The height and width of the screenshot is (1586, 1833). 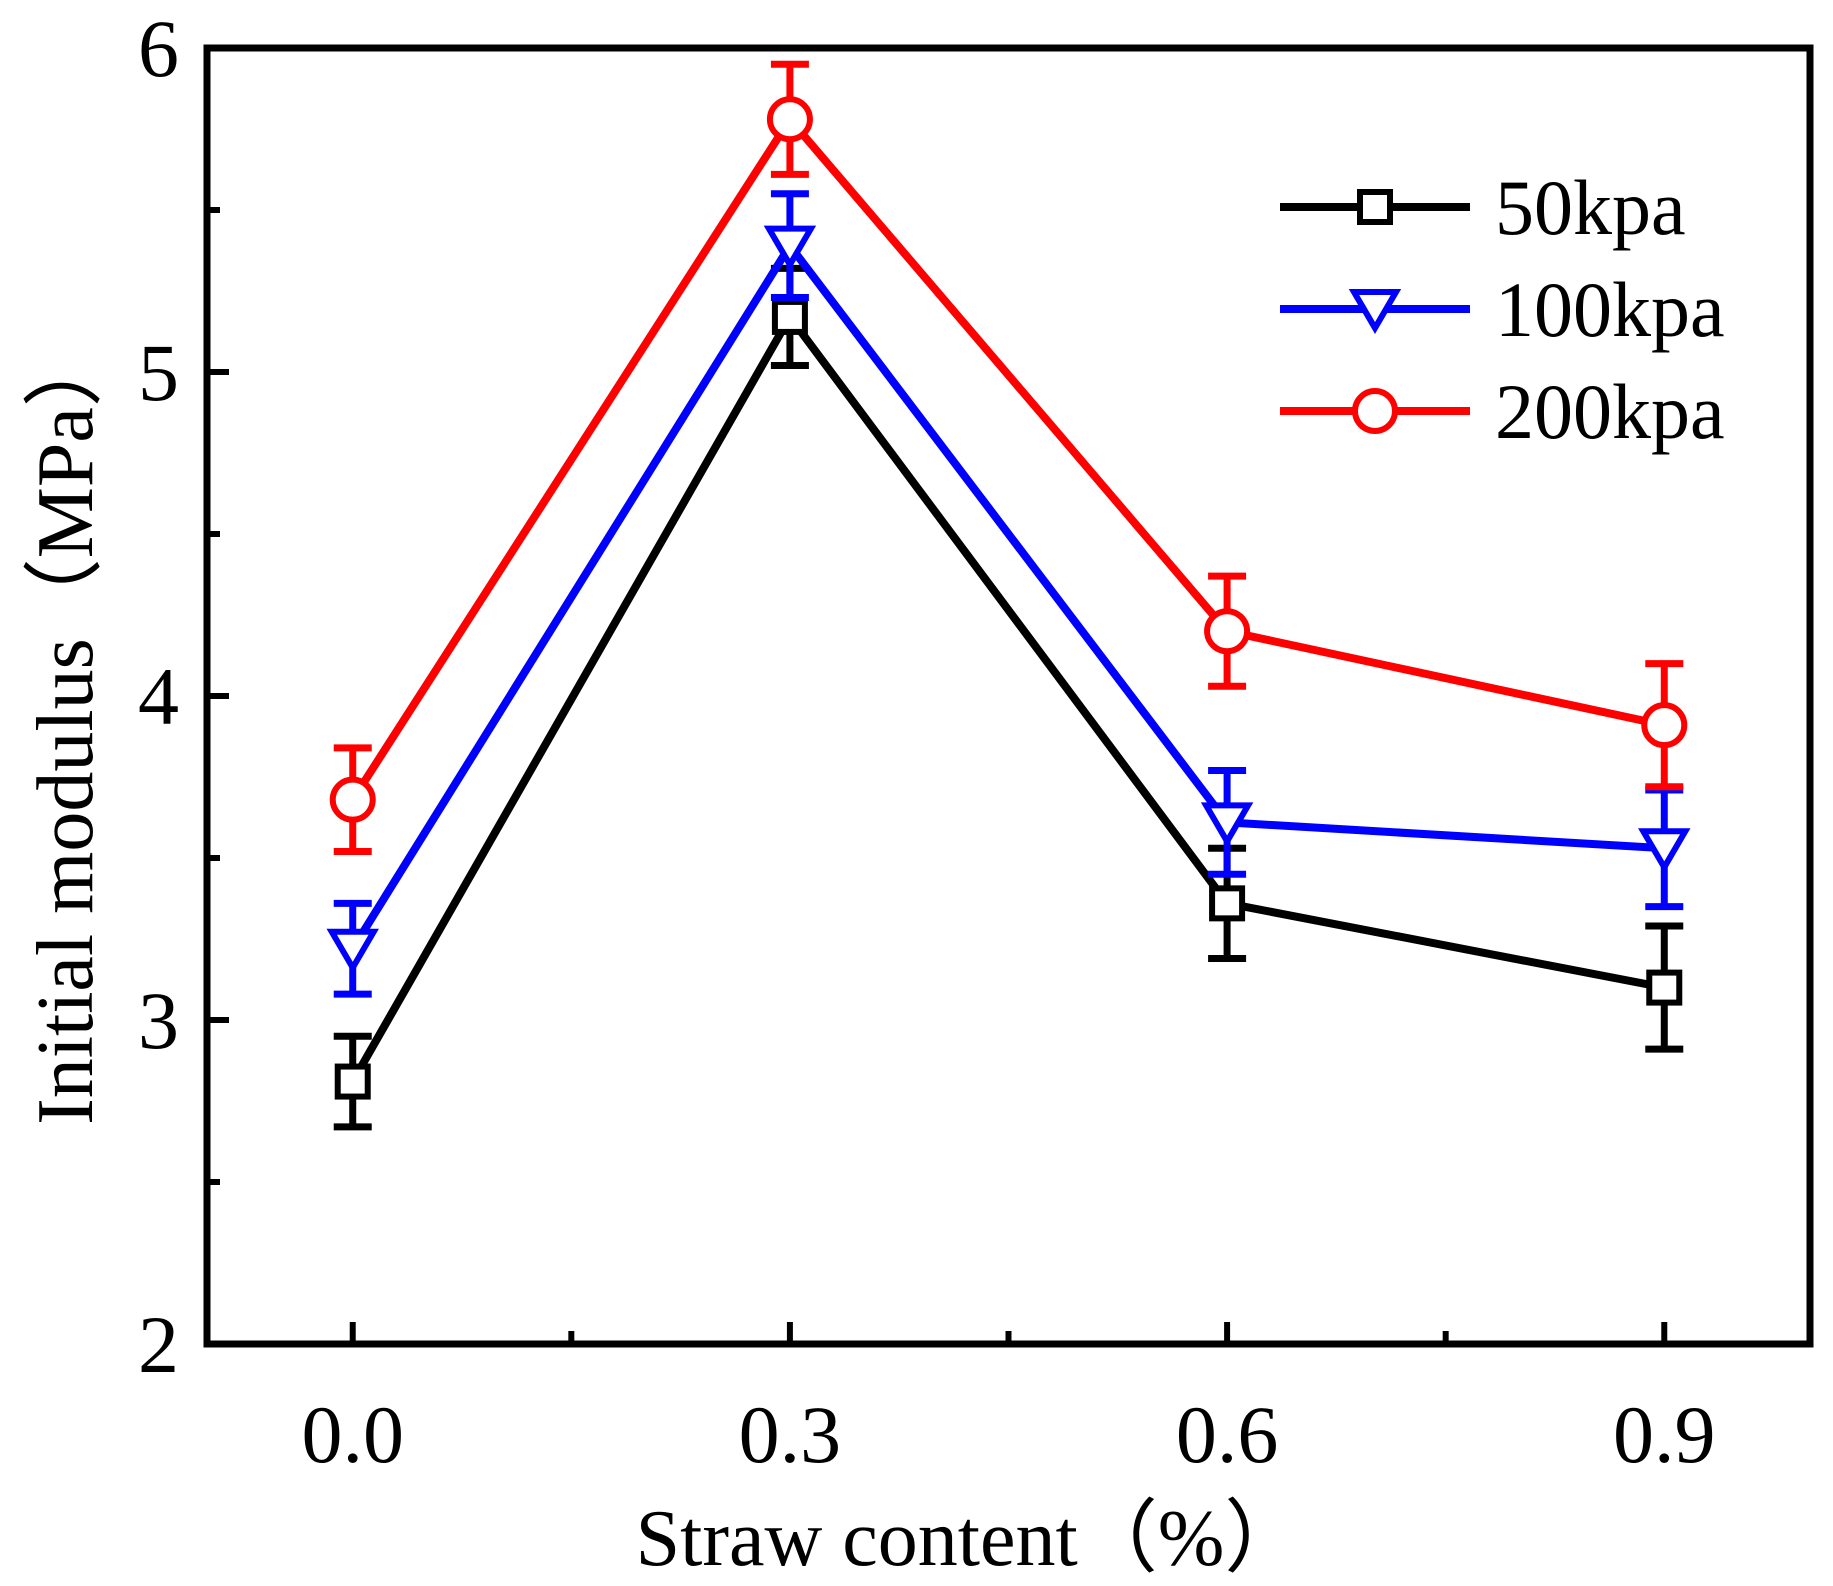 What do you see at coordinates (158, 372) in the screenshot?
I see `y-tick-label: 5` at bounding box center [158, 372].